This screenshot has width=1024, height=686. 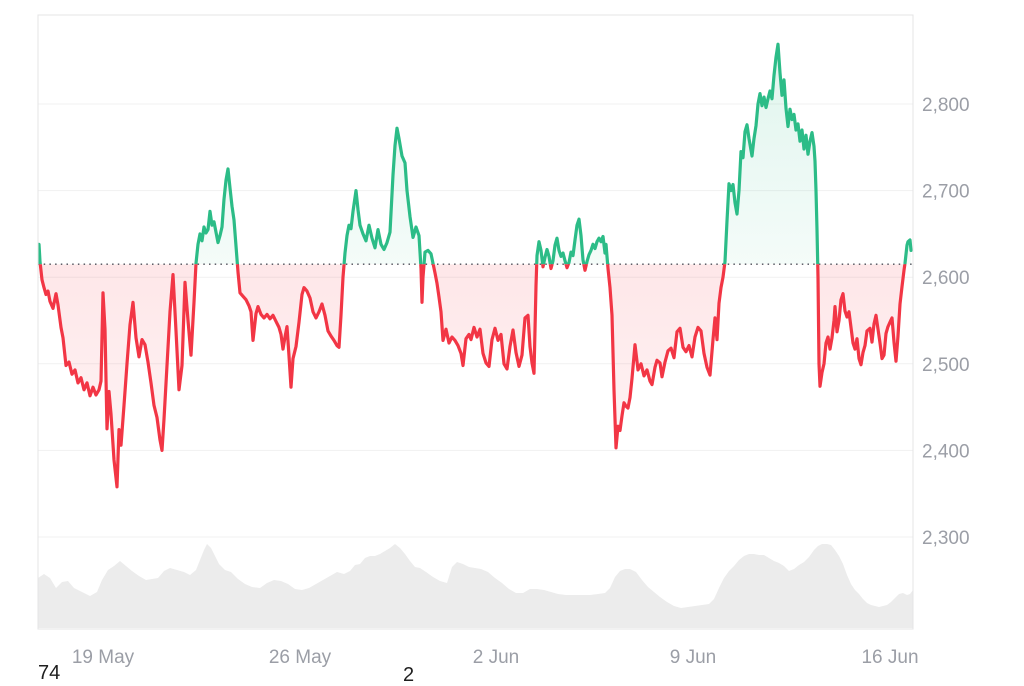 I want to click on y-axis-label: 2,800, so click(x=946, y=105).